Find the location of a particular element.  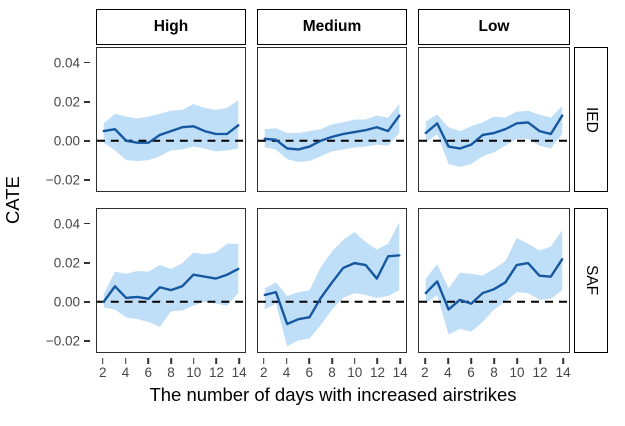

y-axis-ticks-ied: 0.04 0.02 0.00 −0.02 is located at coordinates (58, 119).